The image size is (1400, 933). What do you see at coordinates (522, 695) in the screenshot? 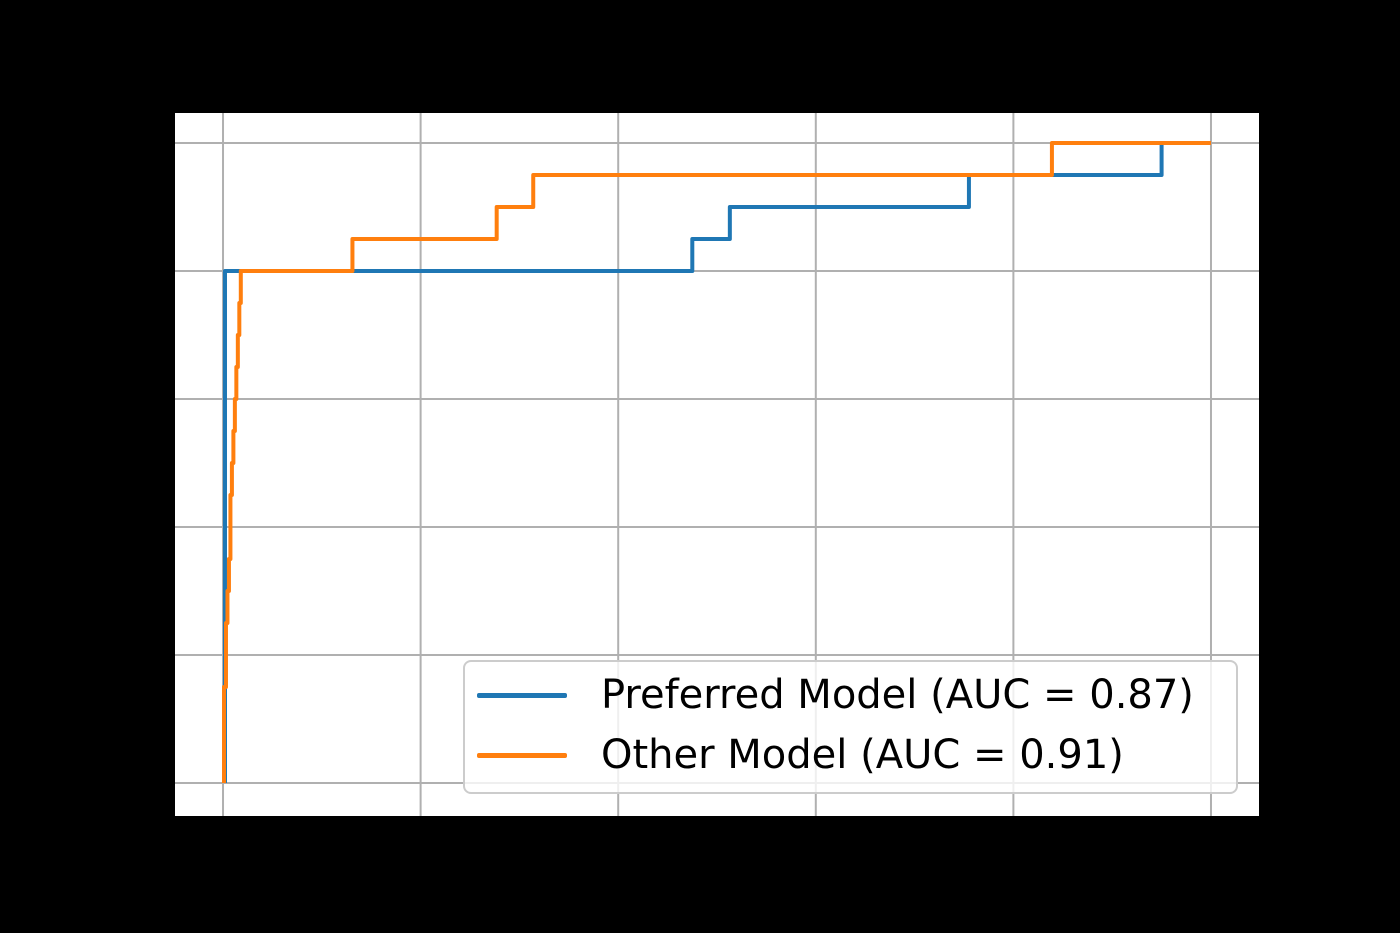
I see `legend-line-preferred-model-icon` at bounding box center [522, 695].